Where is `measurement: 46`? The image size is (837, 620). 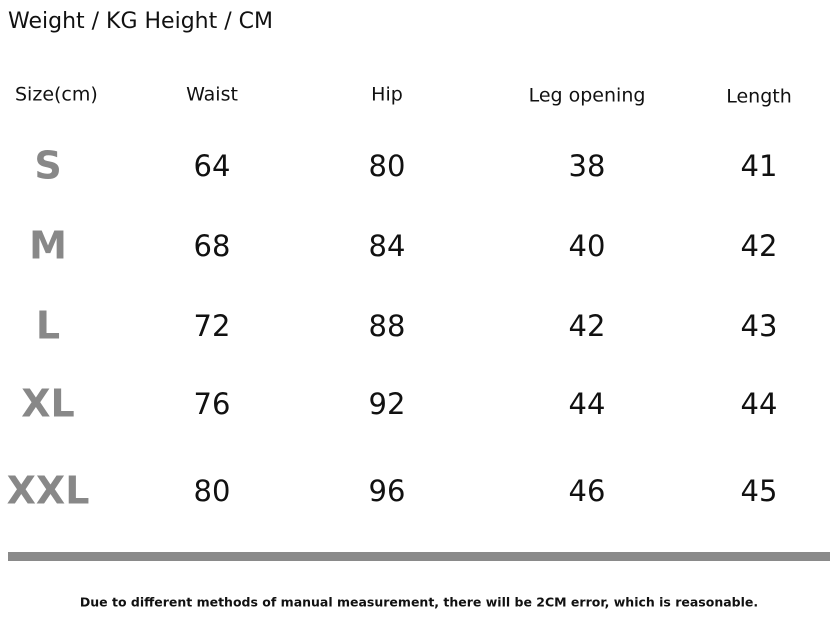 measurement: 46 is located at coordinates (587, 491).